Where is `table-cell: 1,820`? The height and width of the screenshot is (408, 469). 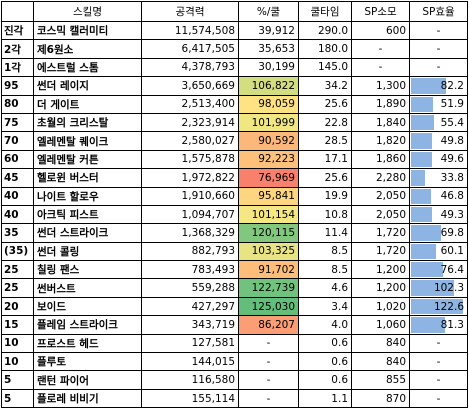
table-cell: 1,820 is located at coordinates (380, 141).